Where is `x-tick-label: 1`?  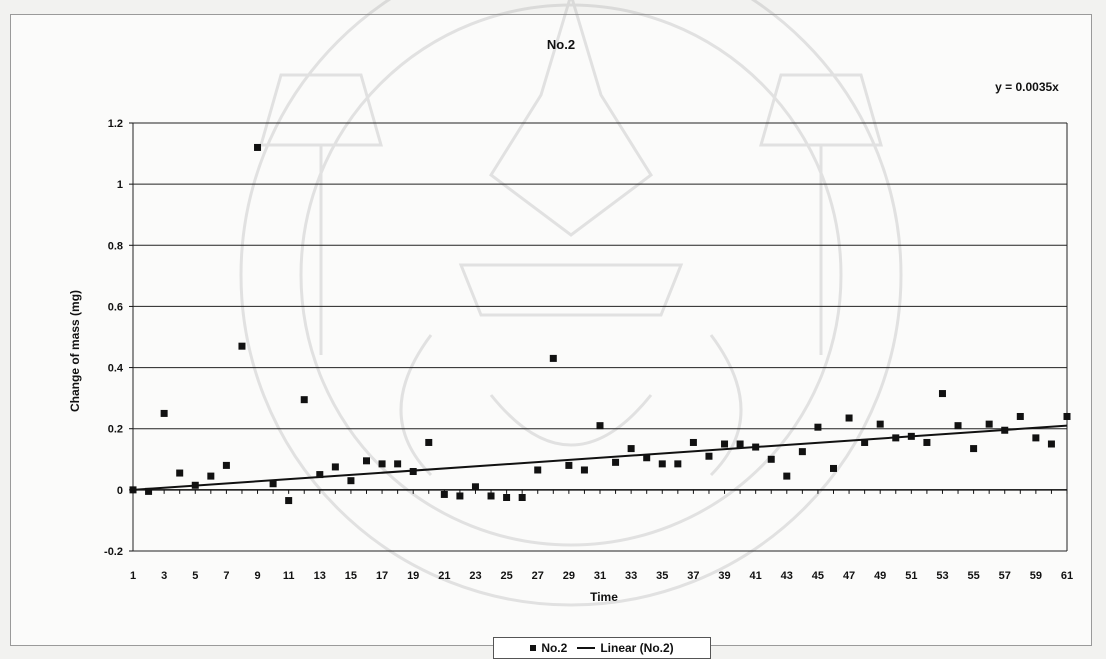
x-tick-label: 1 is located at coordinates (133, 576).